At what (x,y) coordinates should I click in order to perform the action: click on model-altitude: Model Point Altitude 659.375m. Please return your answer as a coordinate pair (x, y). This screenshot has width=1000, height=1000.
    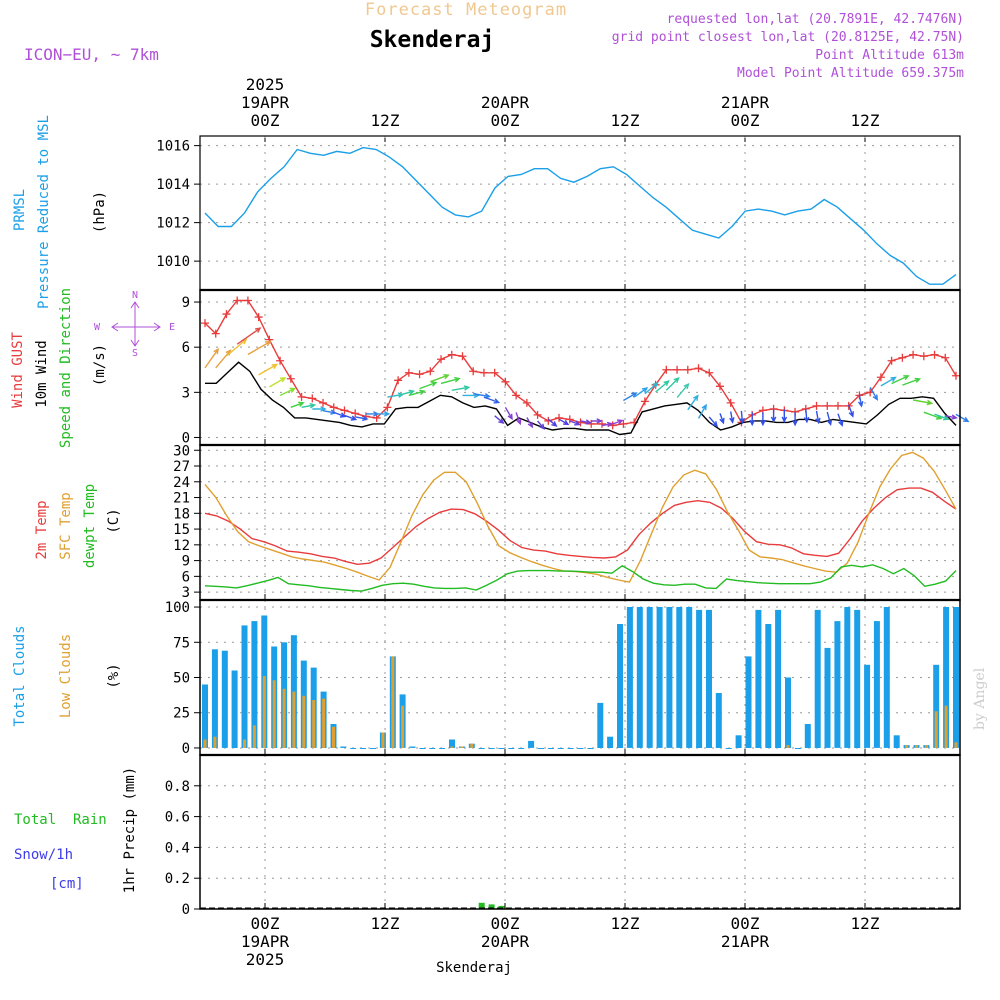
    Looking at the image, I should click on (850, 73).